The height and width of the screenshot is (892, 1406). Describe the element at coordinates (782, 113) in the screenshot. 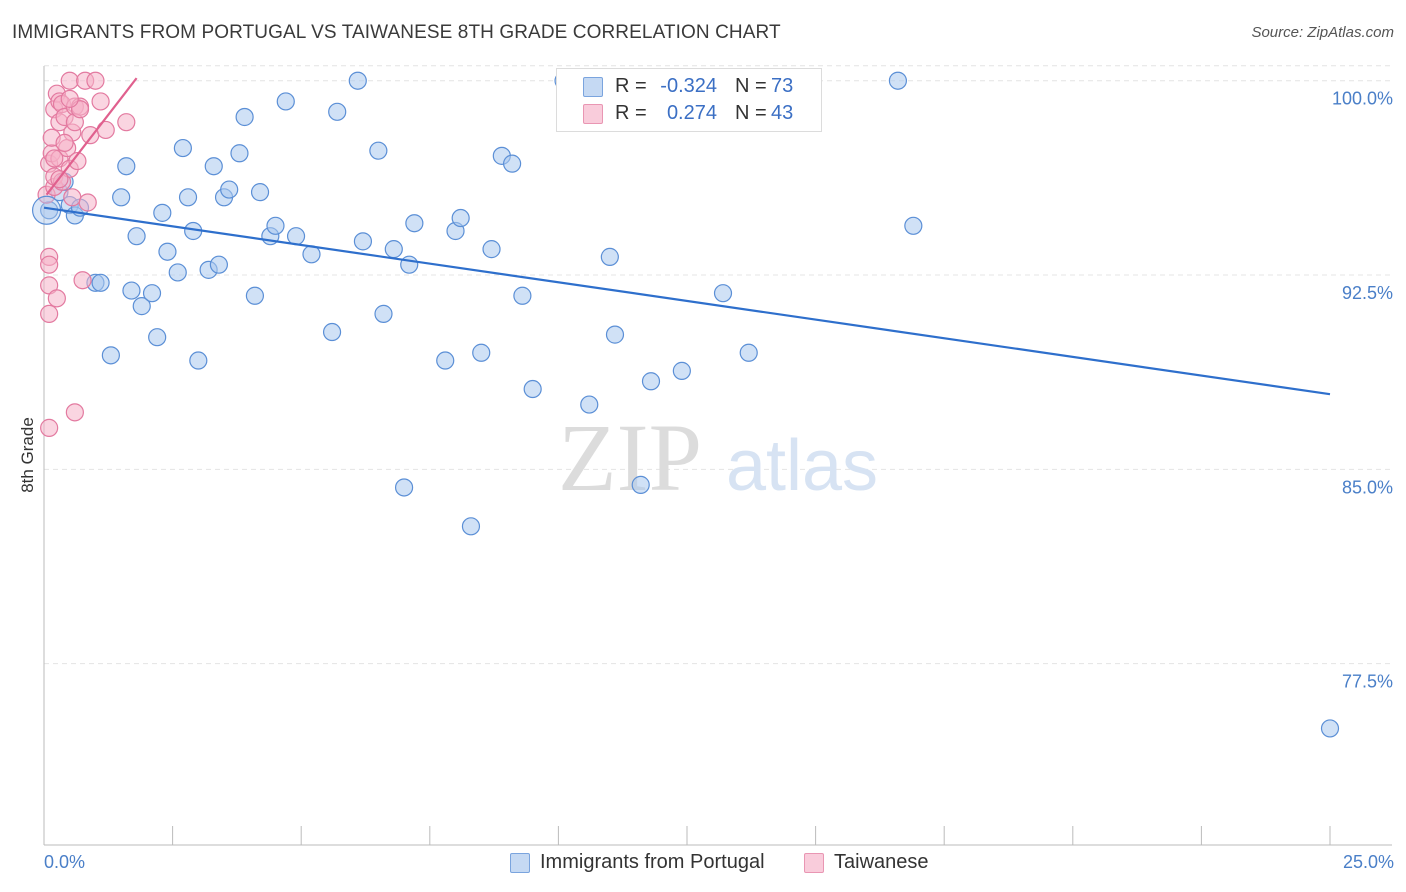

I see `legend-n-value: 43` at that location.